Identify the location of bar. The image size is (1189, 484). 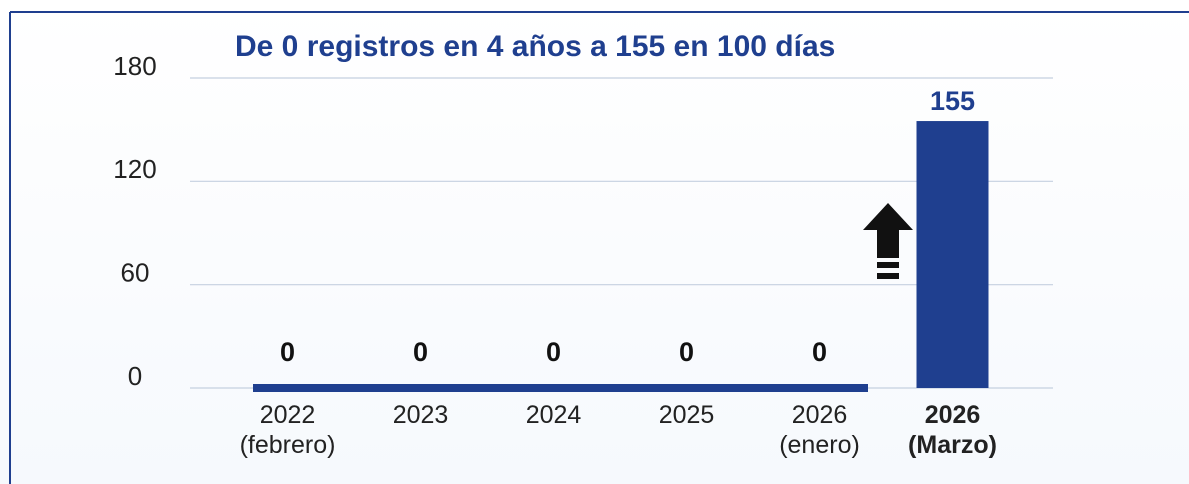
(952, 255).